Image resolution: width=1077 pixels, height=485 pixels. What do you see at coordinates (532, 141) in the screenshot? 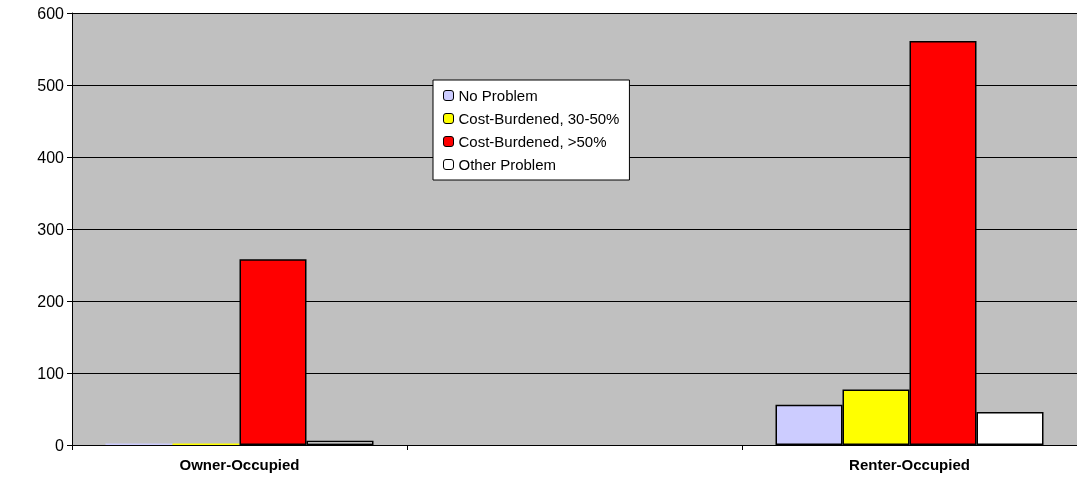
I see `legend-label: Cost-Burdened, >50%` at bounding box center [532, 141].